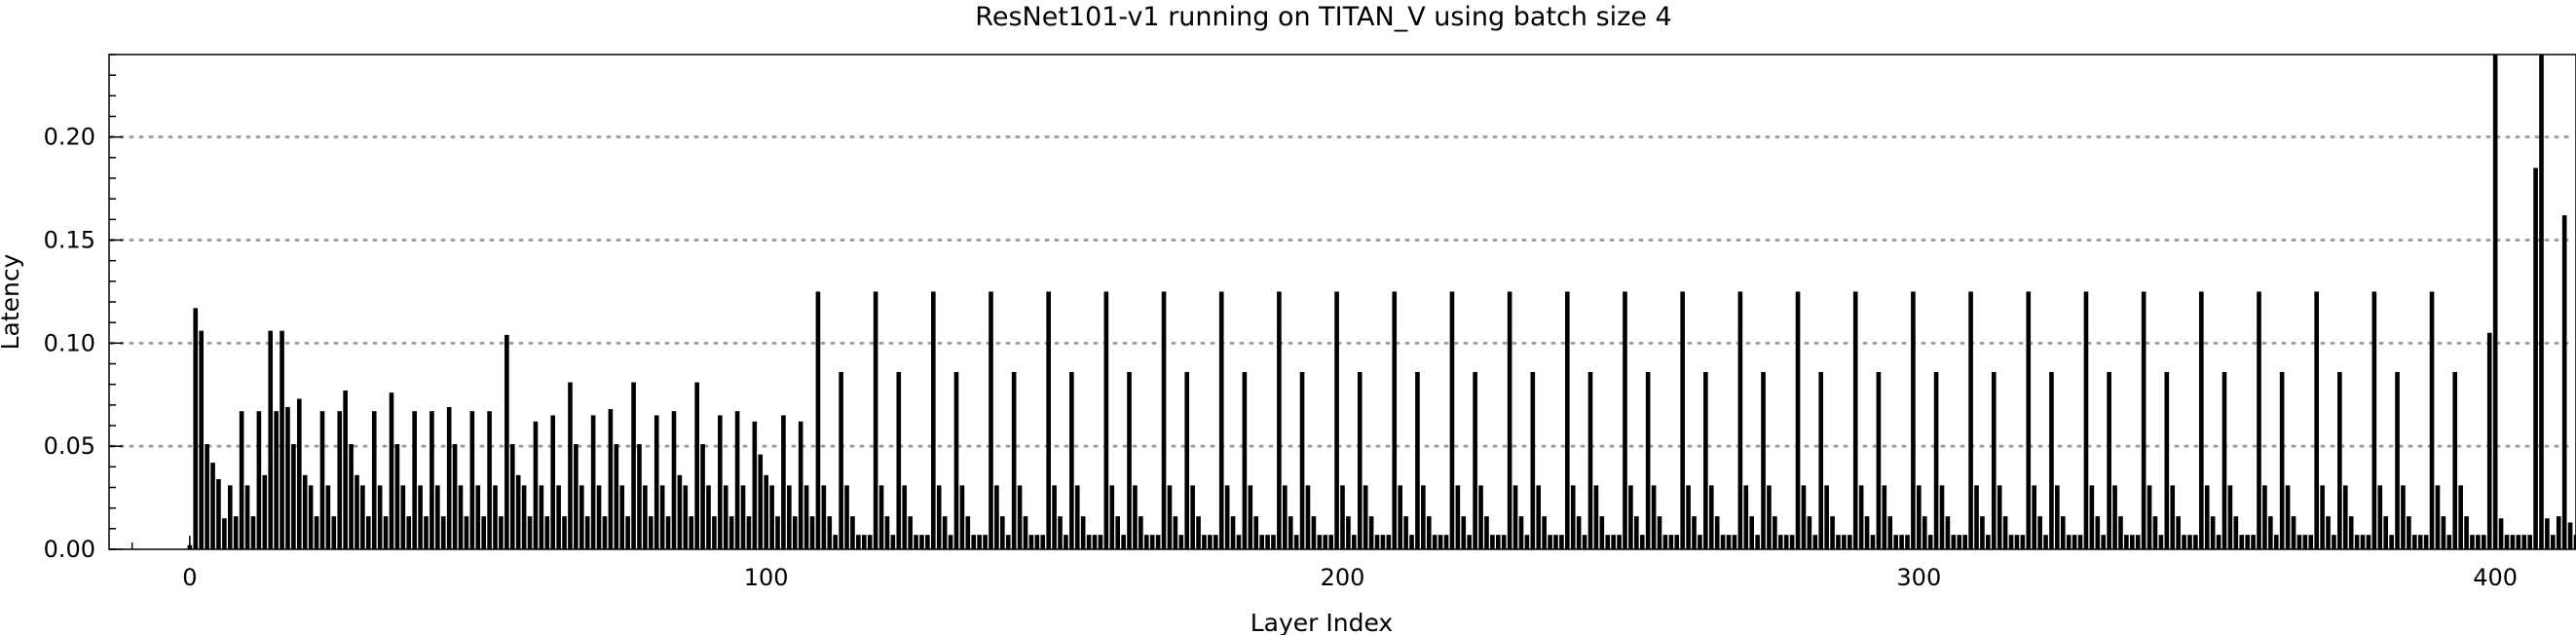  What do you see at coordinates (69, 343) in the screenshot?
I see `y-tick-label: 0.10` at bounding box center [69, 343].